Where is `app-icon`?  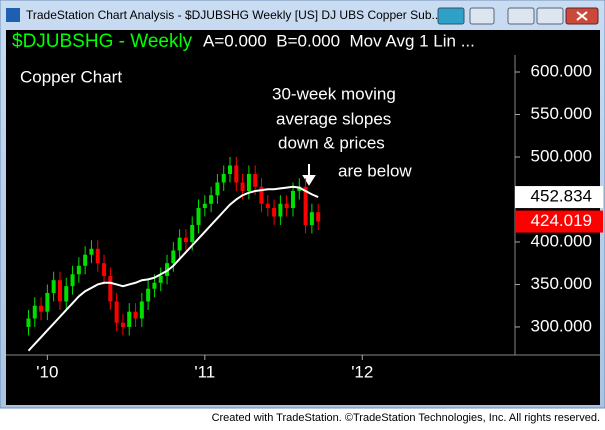
app-icon is located at coordinates (13, 15).